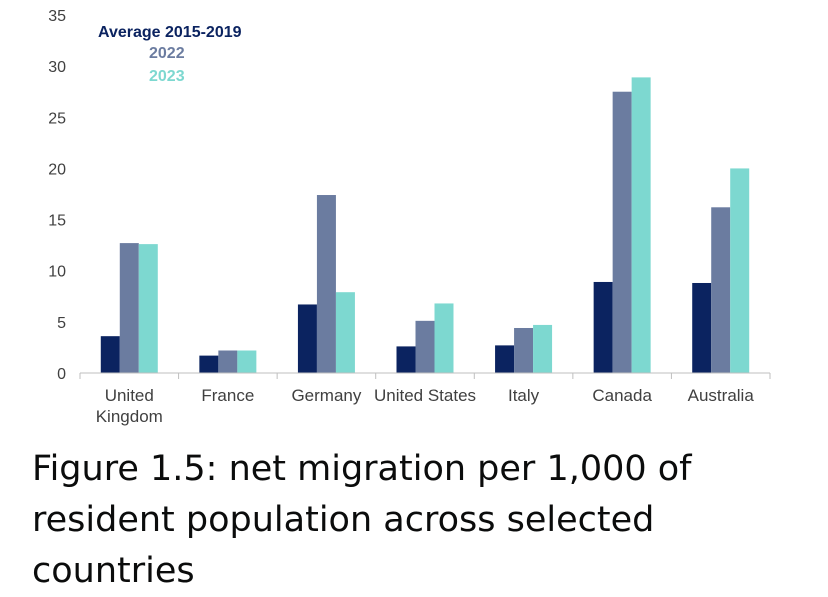  What do you see at coordinates (524, 395) in the screenshot?
I see `category-label: Italy` at bounding box center [524, 395].